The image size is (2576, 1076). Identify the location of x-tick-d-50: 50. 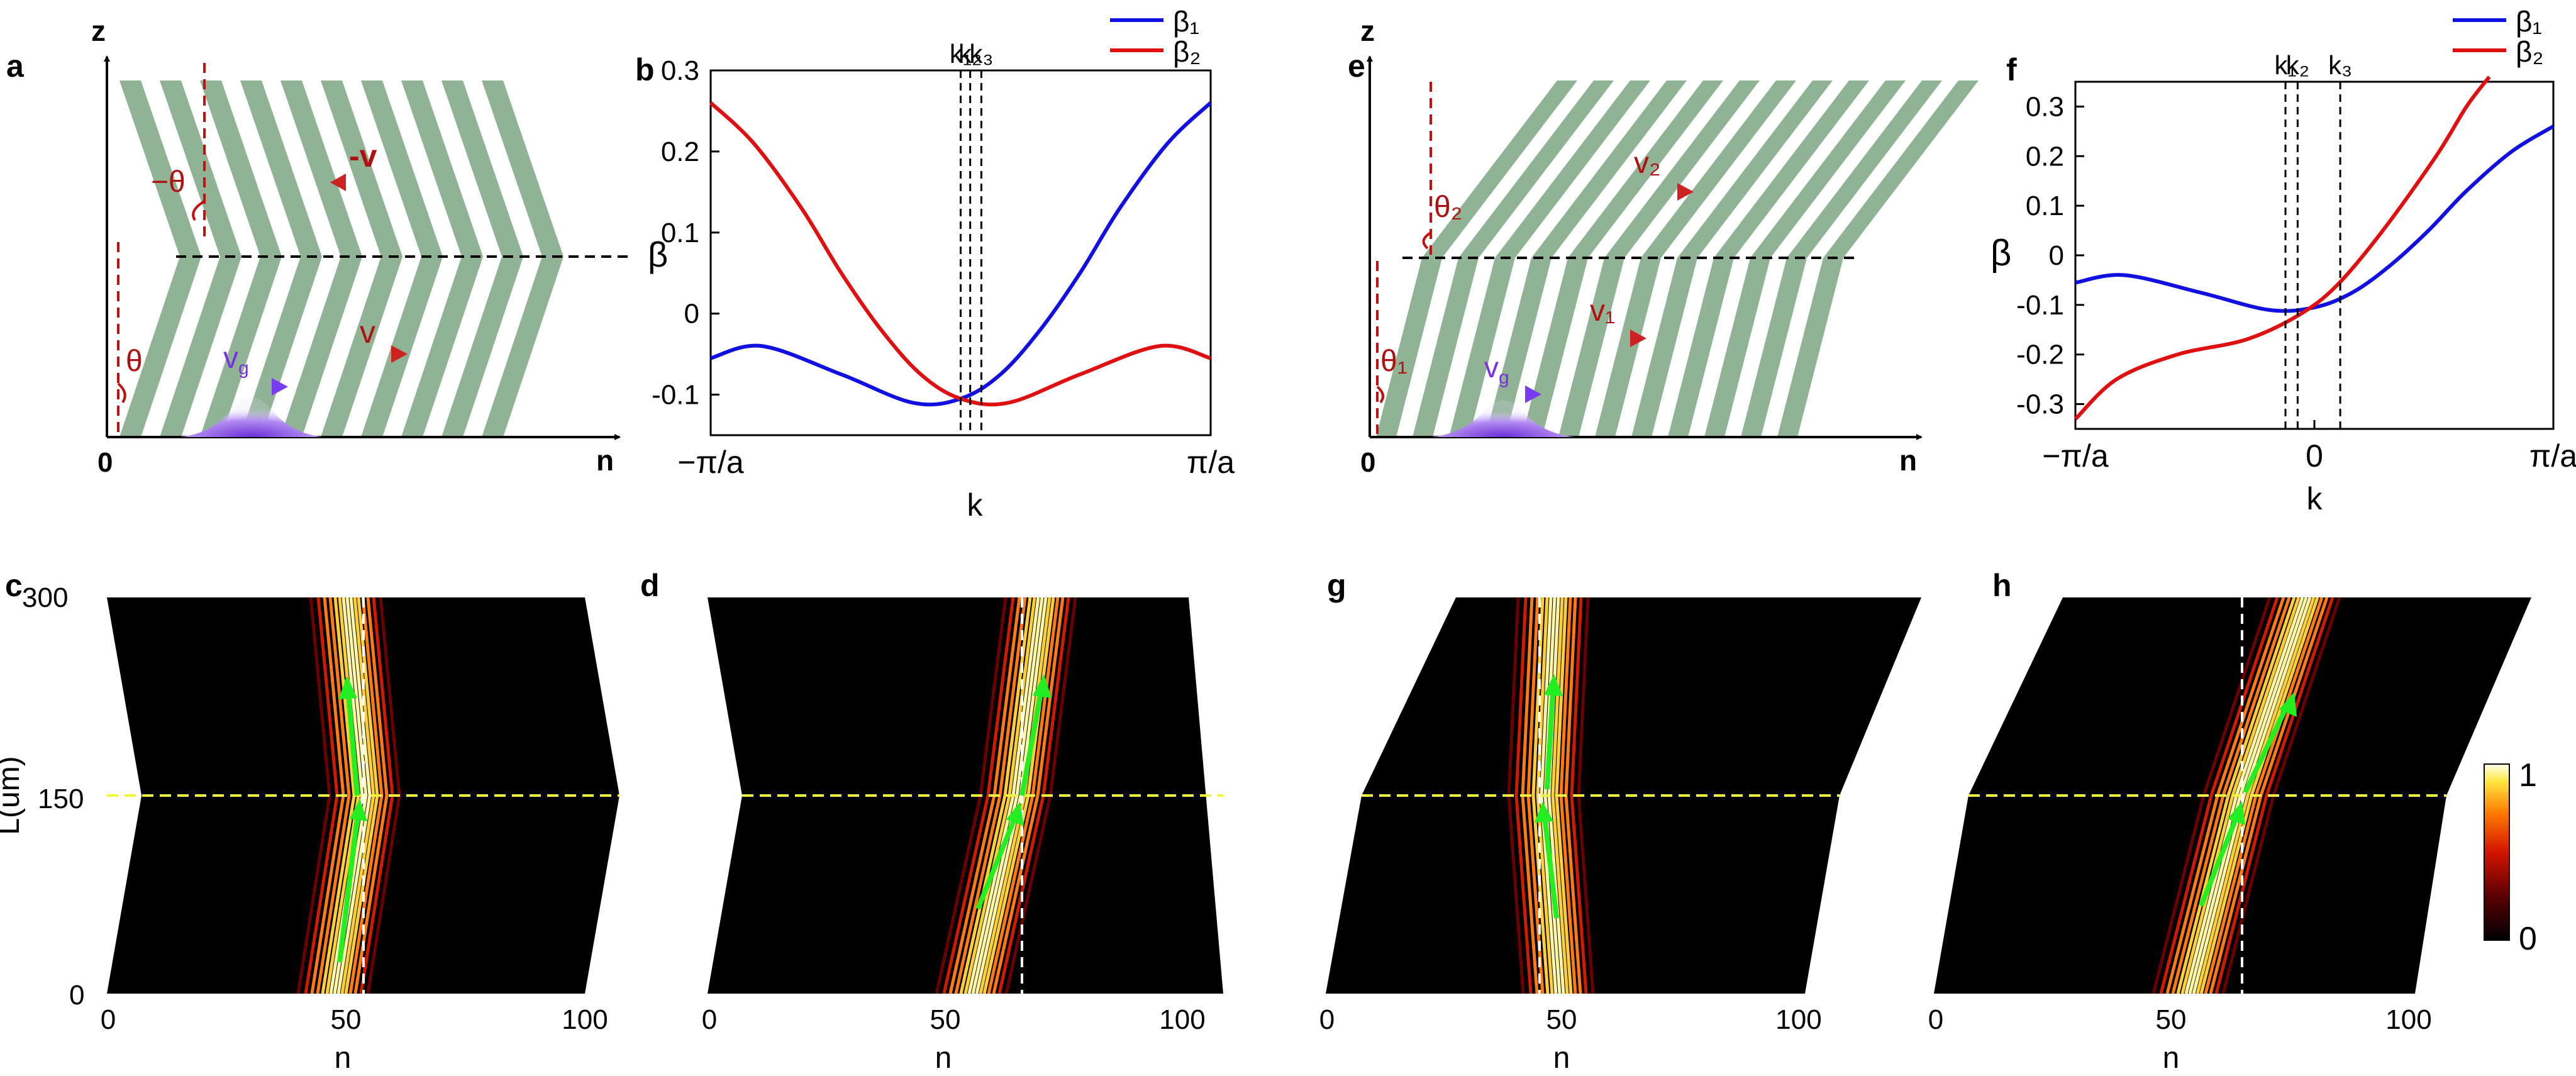
(945, 1020).